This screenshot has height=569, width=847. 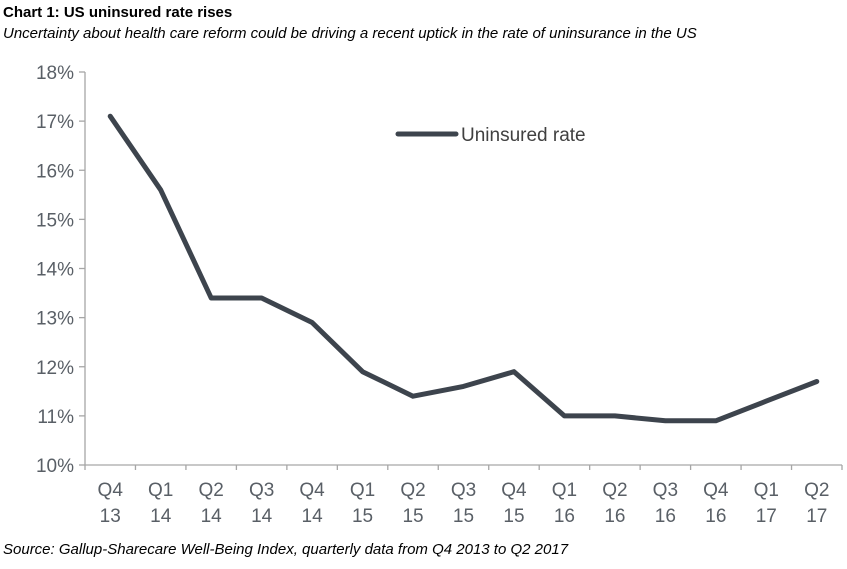 What do you see at coordinates (55, 417) in the screenshot?
I see `y-axis-label: 11%` at bounding box center [55, 417].